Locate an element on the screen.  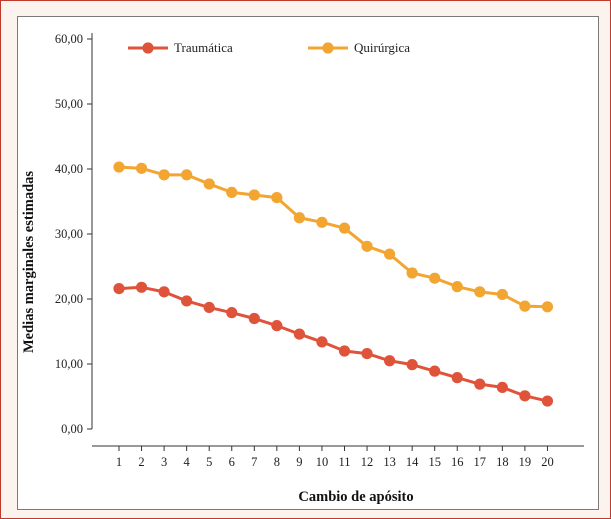
y-tick-label: 40,00 is located at coordinates (69, 169).